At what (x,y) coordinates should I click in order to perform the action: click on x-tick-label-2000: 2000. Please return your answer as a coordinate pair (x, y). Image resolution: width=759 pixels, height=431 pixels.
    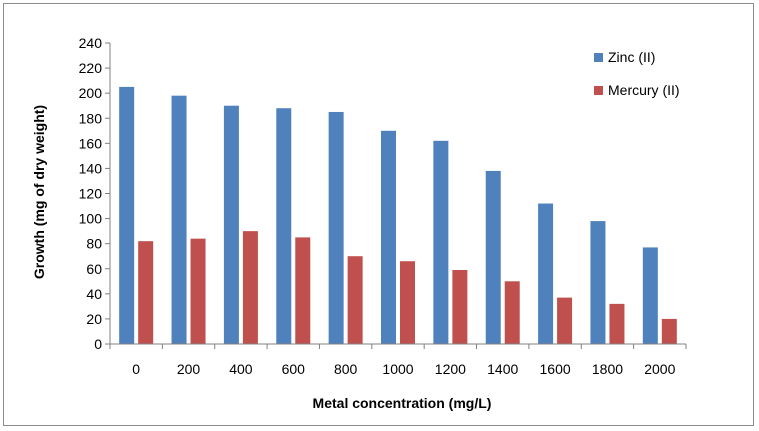
    Looking at the image, I should click on (659, 369).